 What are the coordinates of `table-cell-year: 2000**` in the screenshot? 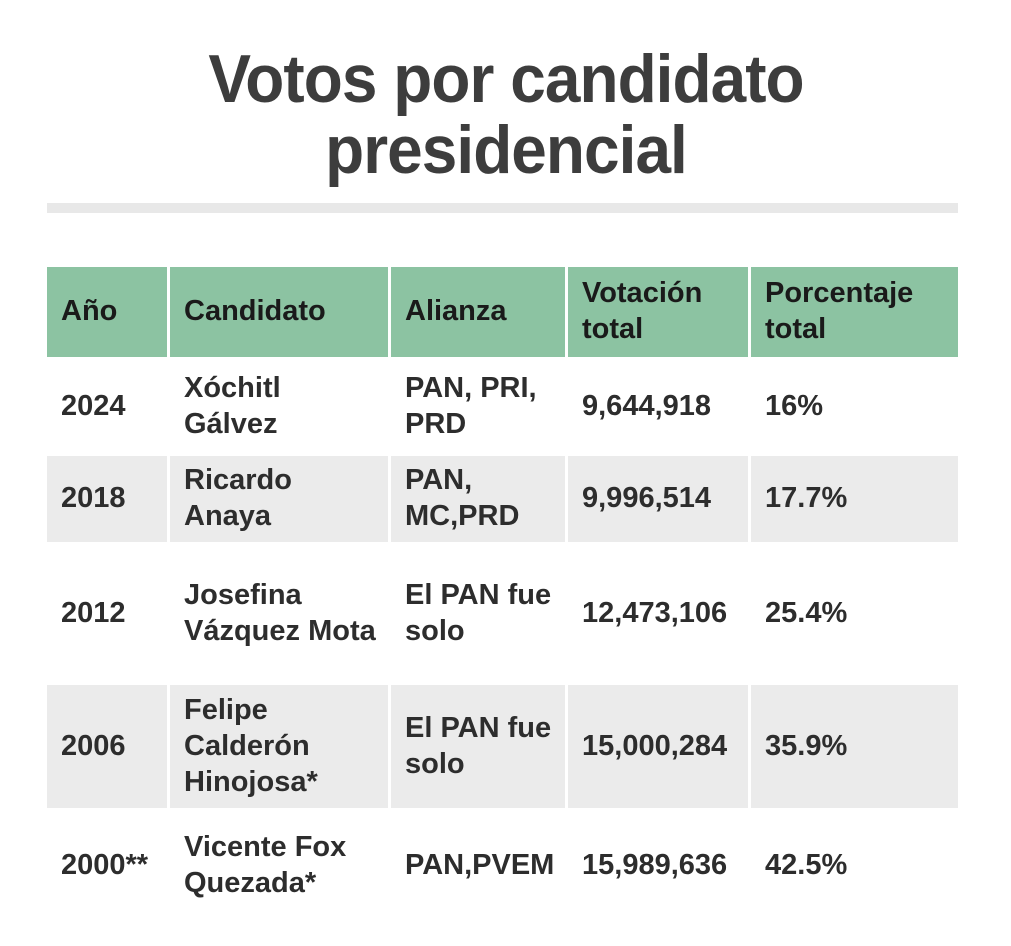 It's located at (107, 866).